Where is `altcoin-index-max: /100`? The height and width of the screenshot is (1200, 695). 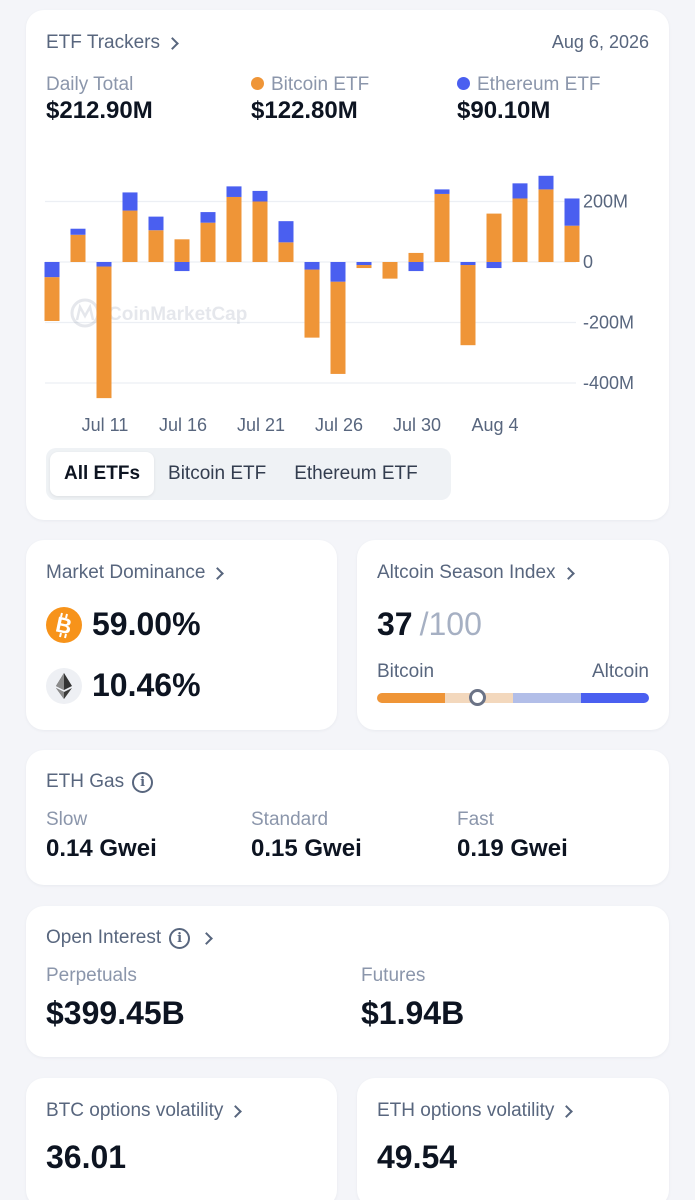
altcoin-index-max: /100 is located at coordinates (450, 624).